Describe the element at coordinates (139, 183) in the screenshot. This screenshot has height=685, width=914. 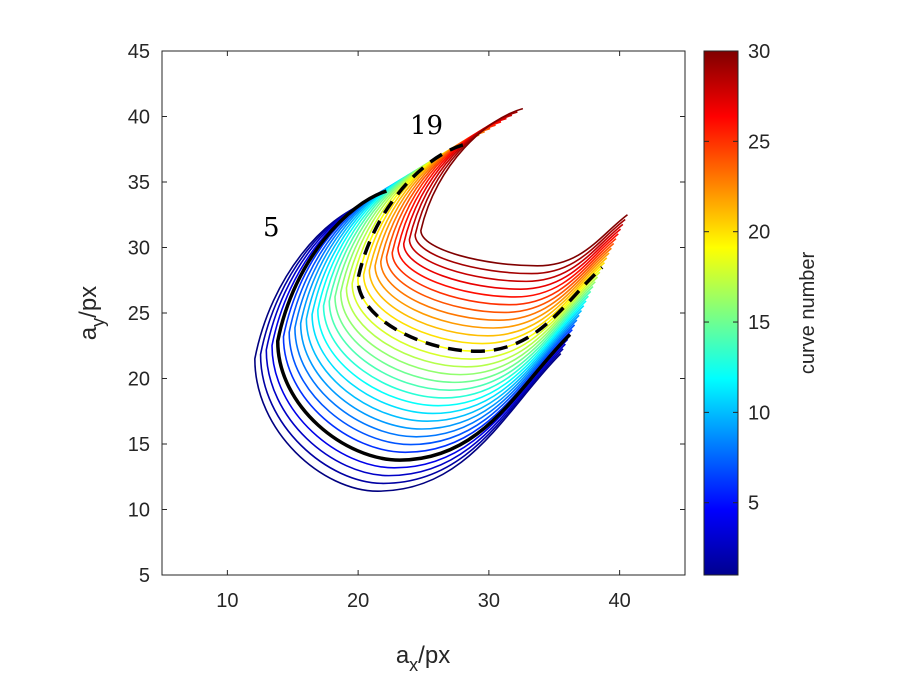
I see `y-tick-label: 35` at that location.